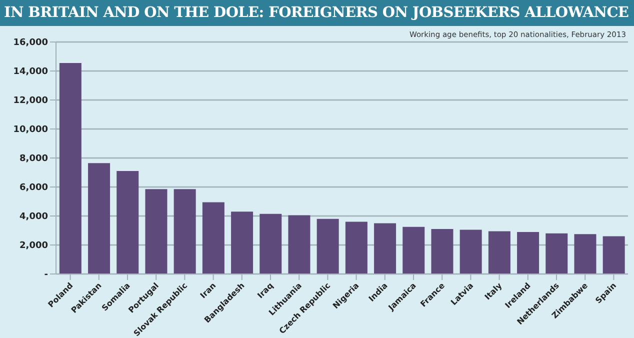  Describe the element at coordinates (30, 72) in the screenshot. I see `y-tick-label: 14,000` at that location.